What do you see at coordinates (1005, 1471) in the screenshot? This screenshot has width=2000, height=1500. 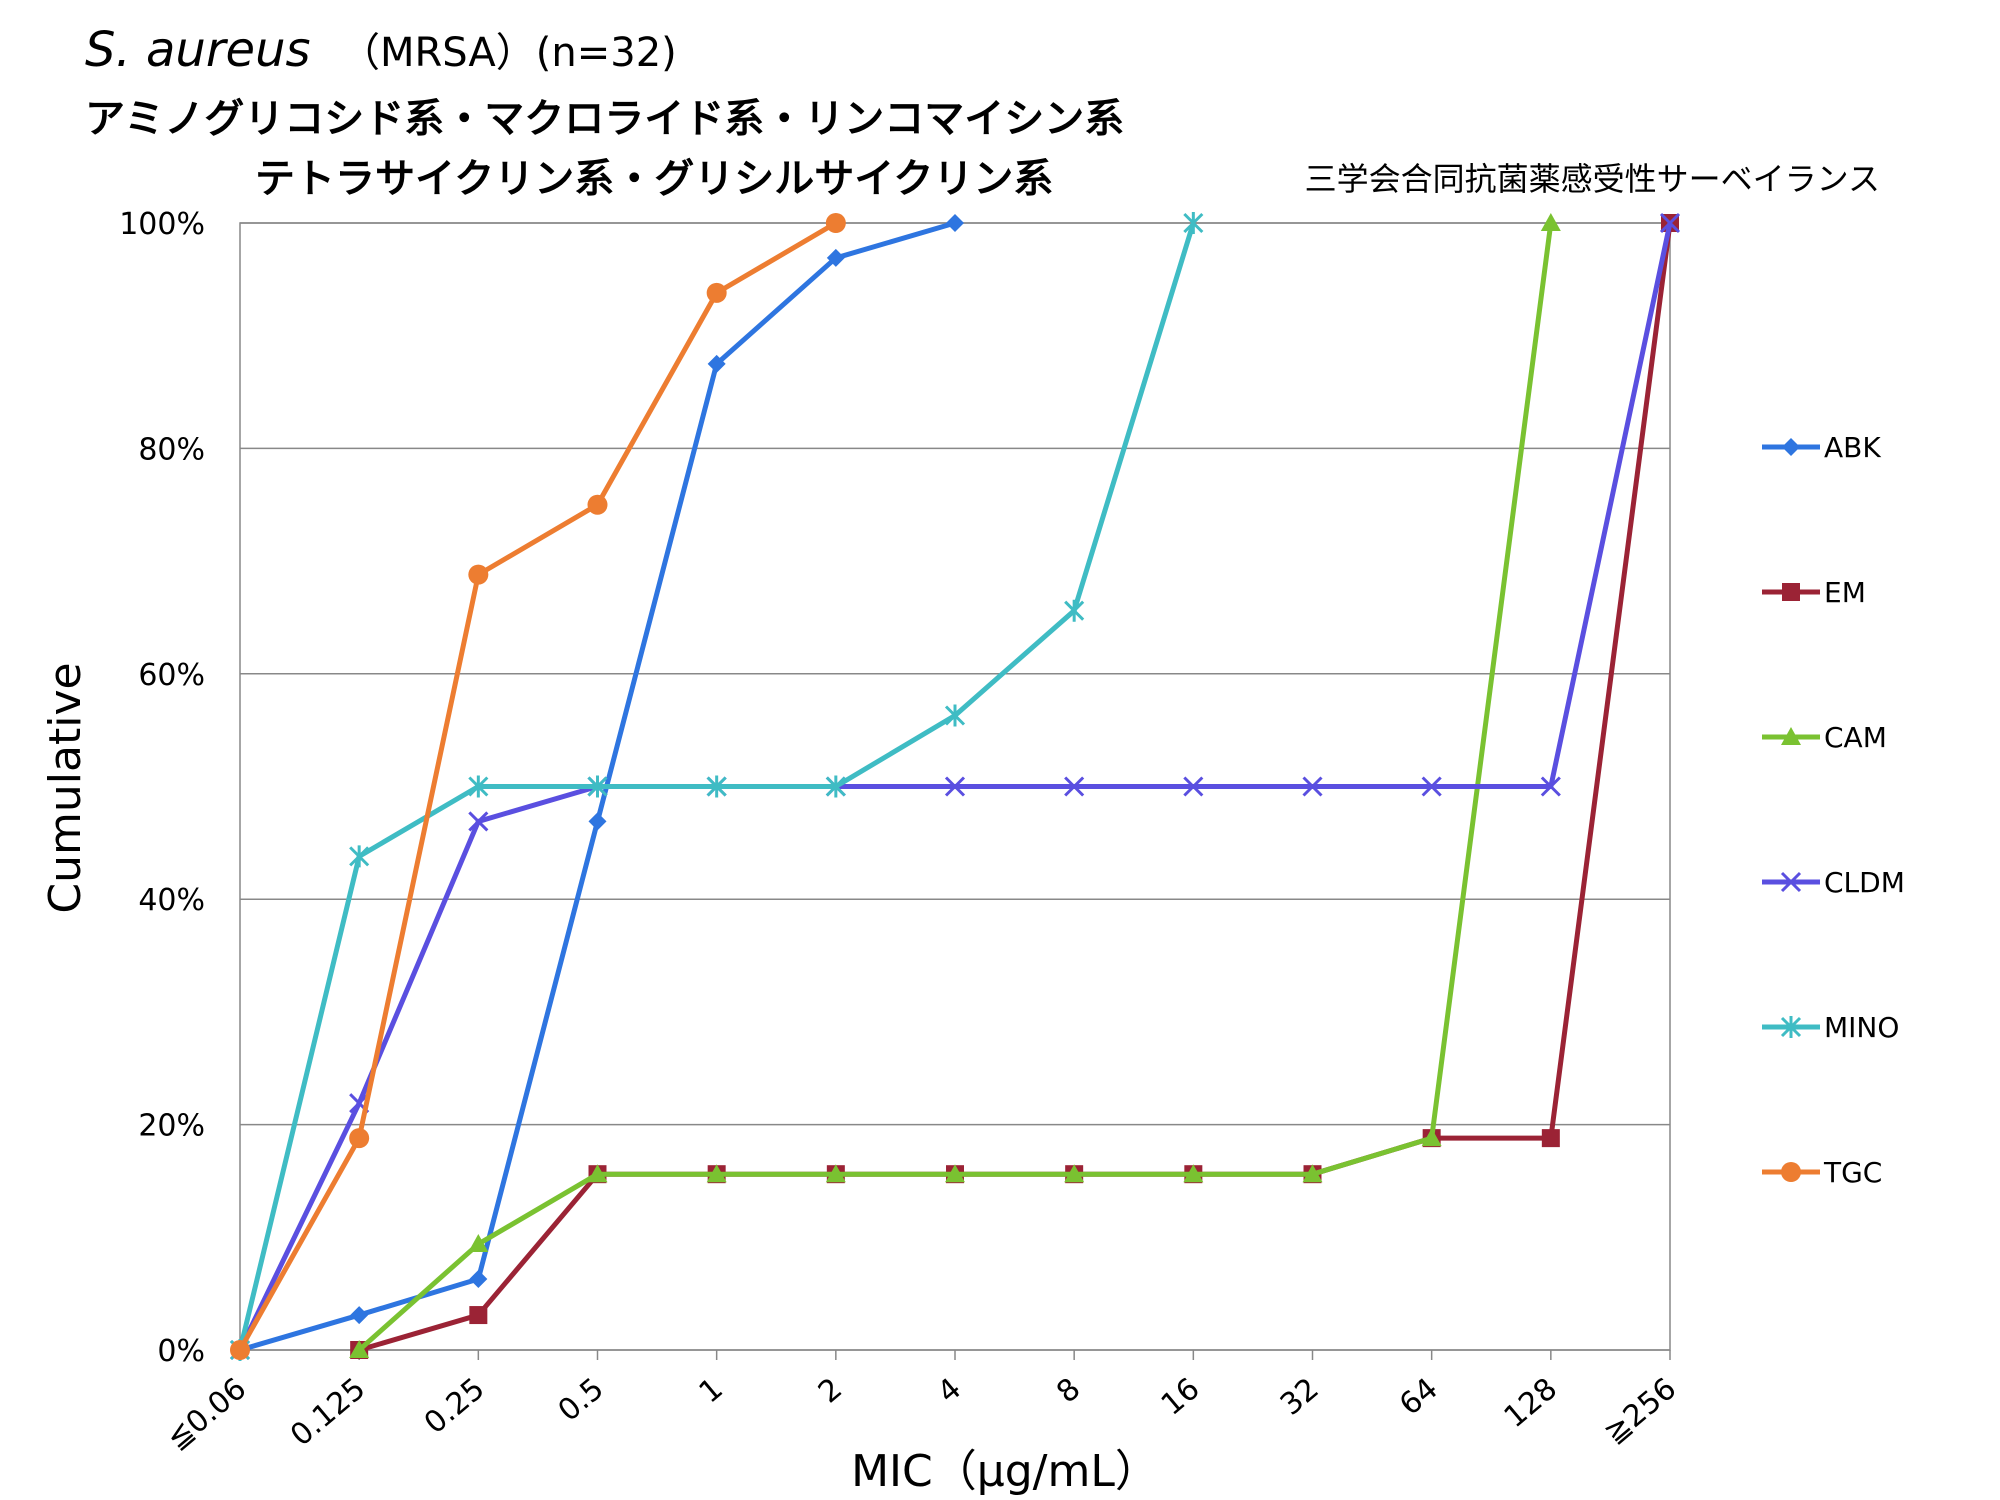 I see `x-axis-label: MIC（μg/mL）` at bounding box center [1005, 1471].